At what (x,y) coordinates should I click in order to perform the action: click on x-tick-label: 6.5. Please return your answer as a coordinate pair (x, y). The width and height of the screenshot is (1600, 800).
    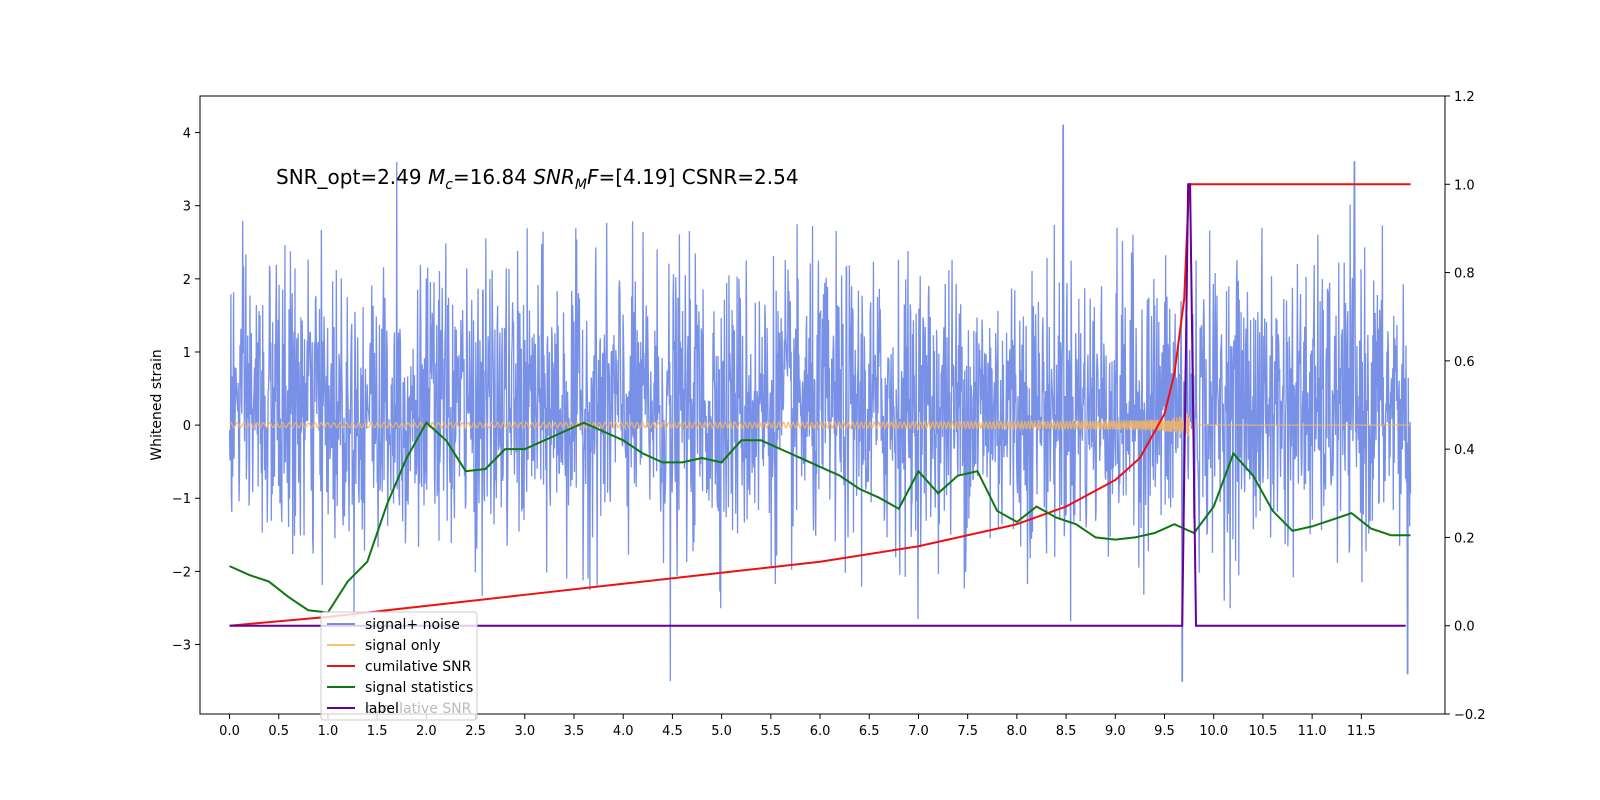
    Looking at the image, I should click on (869, 731).